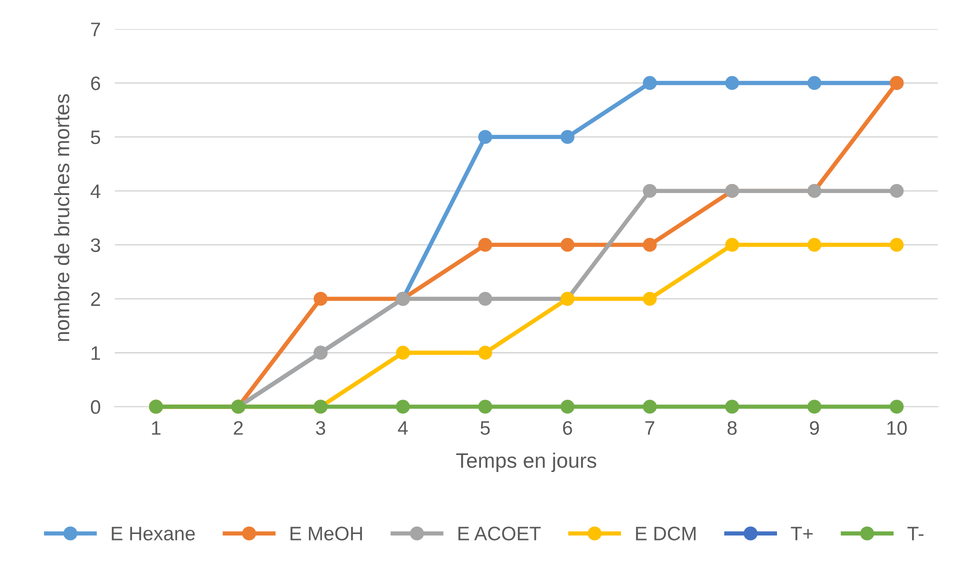 This screenshot has height=581, width=957. I want to click on x-tick-label: 9, so click(814, 428).